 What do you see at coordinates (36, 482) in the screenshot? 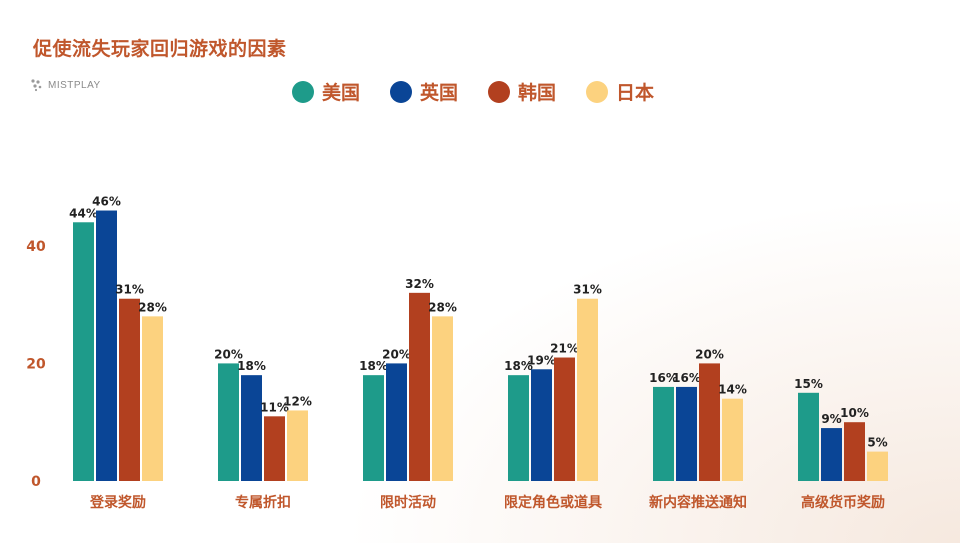
I see `y-tick-label: 0` at bounding box center [36, 482].